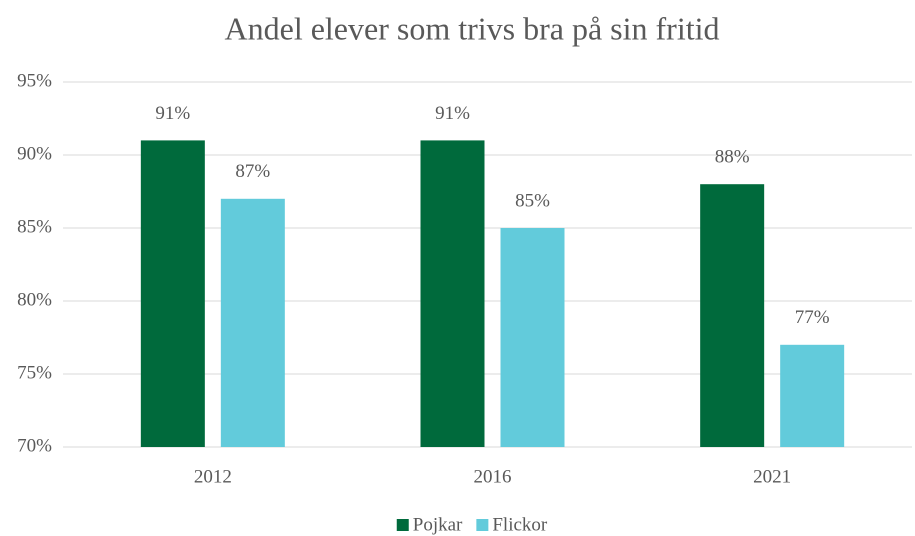 The width and height of the screenshot is (915, 536). Describe the element at coordinates (520, 524) in the screenshot. I see `legend-label: Flickor` at that location.